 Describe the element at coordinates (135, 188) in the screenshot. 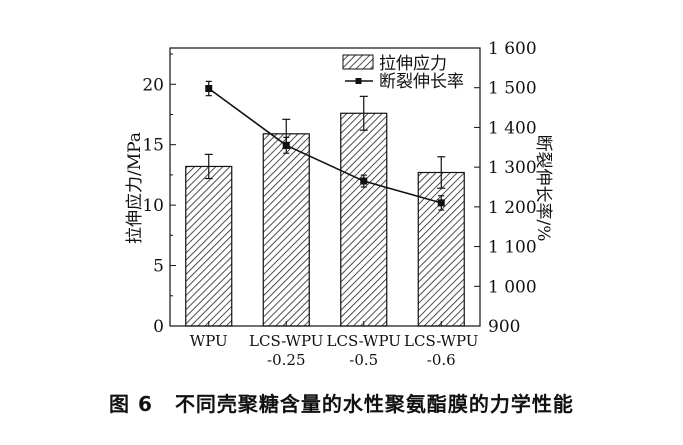

I see `y-axis-left-label: 拉伸应力/MPa` at that location.